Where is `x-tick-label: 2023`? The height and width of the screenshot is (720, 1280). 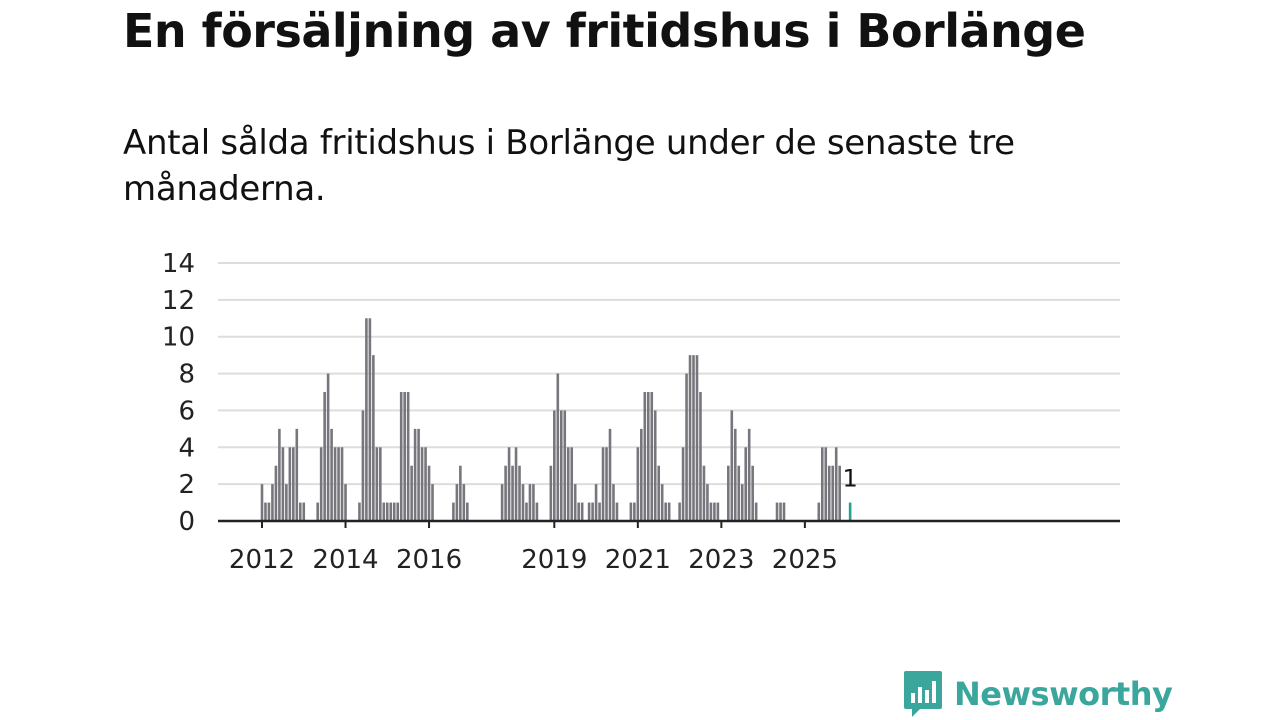
x-tick-label: 2023 is located at coordinates (721, 560).